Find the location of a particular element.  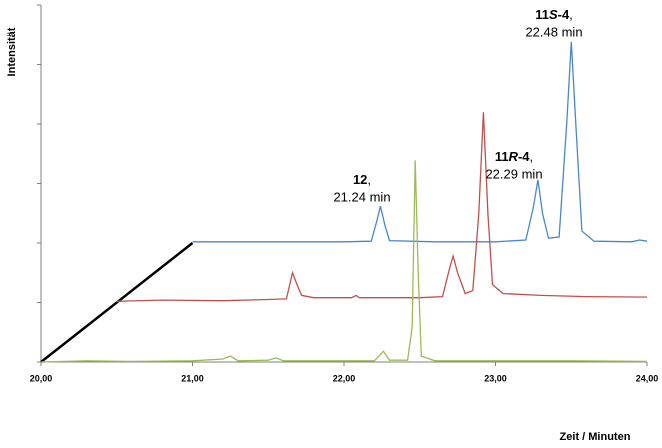

annotation-name: 11S-4, is located at coordinates (554, 14).